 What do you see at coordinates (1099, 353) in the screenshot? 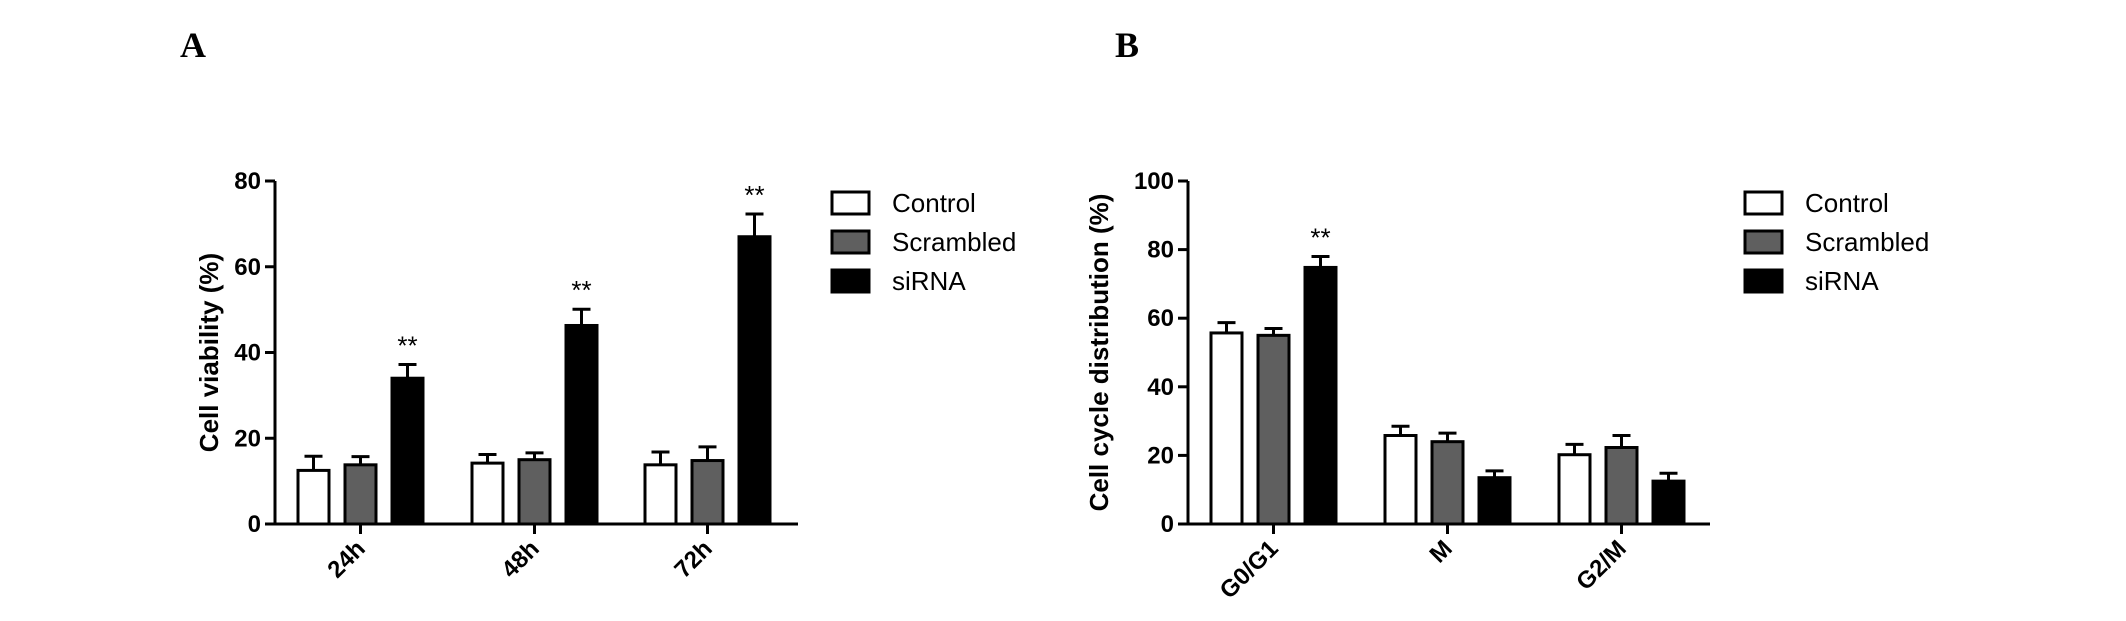
I see `y-axis-title: Cell cycle distribution (%)` at bounding box center [1099, 353].